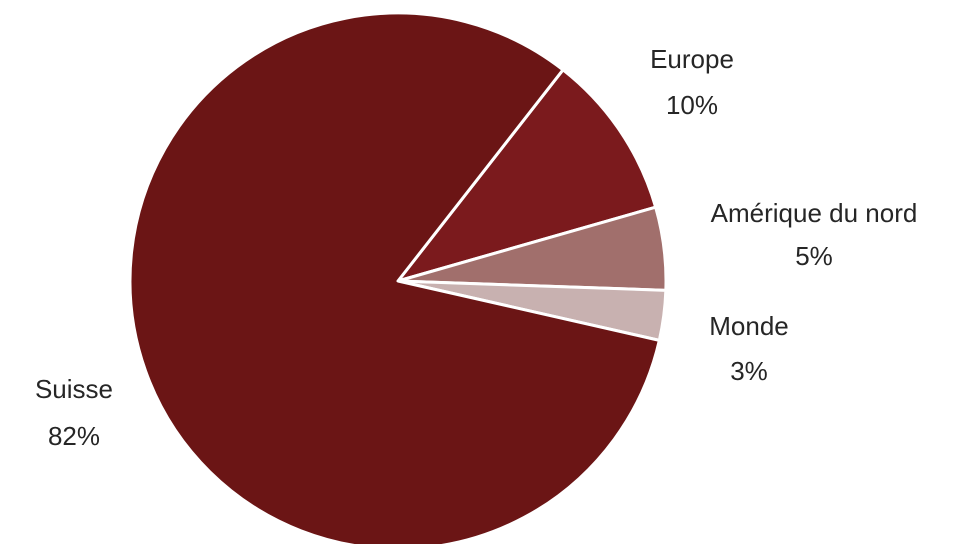 The height and width of the screenshot is (544, 966). I want to click on slice-value-amerique-du-nord: 5%, so click(814, 256).